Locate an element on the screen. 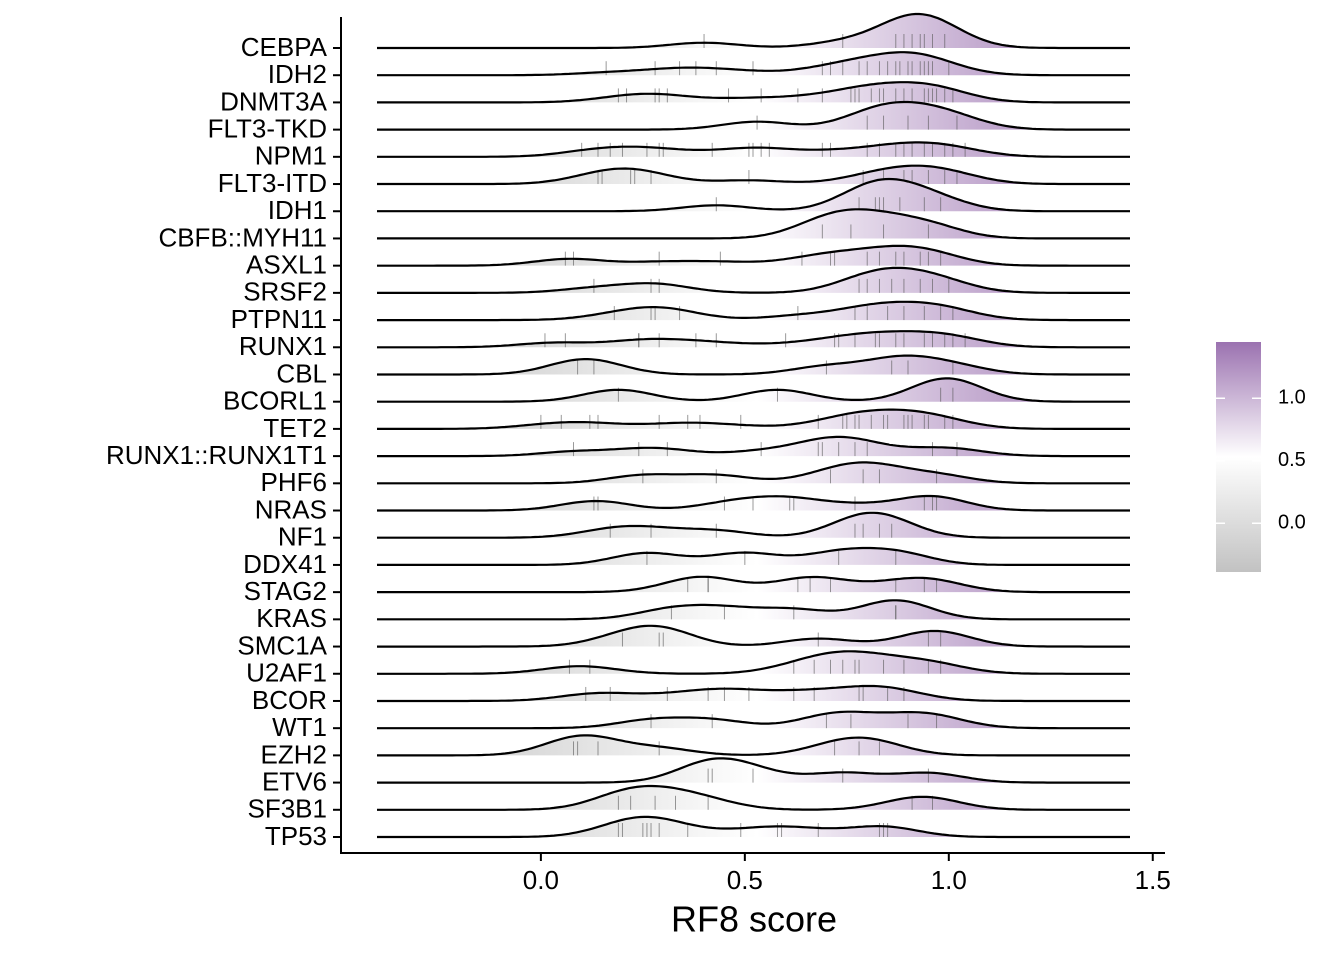  y-tick-label: NF1 is located at coordinates (302, 537).